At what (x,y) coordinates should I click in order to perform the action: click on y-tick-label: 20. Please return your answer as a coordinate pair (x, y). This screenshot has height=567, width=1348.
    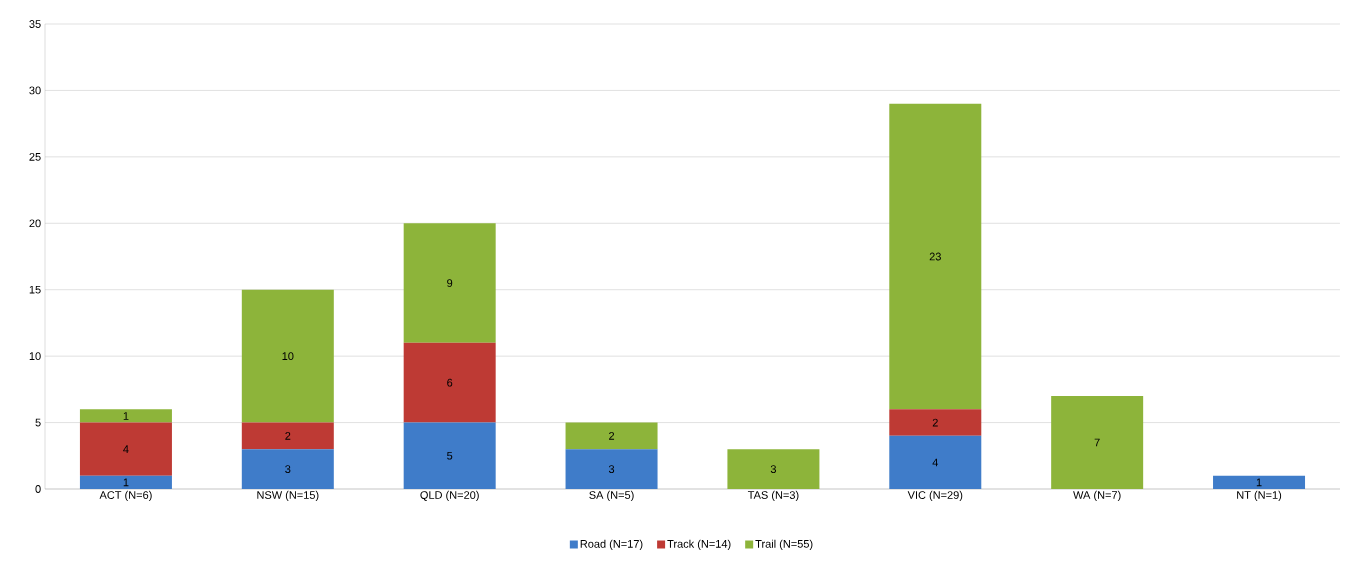
    Looking at the image, I should click on (35, 223).